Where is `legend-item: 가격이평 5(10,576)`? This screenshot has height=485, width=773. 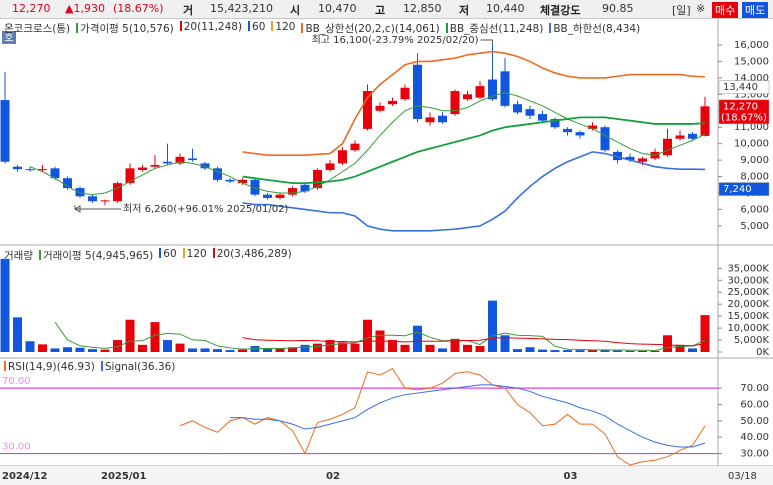
legend-item: 가격이평 5(10,576) is located at coordinates (125, 28).